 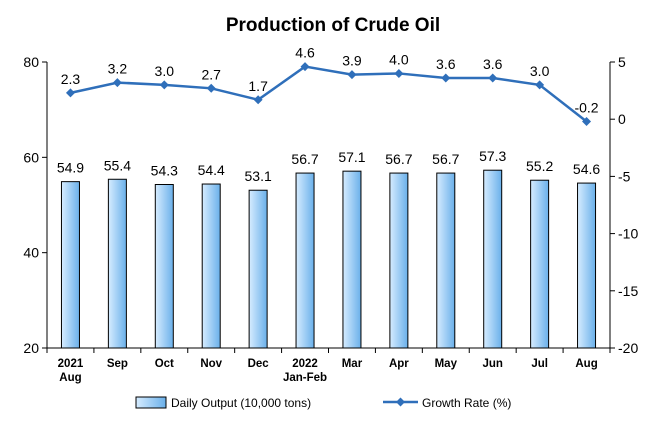 What do you see at coordinates (628, 291) in the screenshot?
I see `right-tick-label: -15` at bounding box center [628, 291].